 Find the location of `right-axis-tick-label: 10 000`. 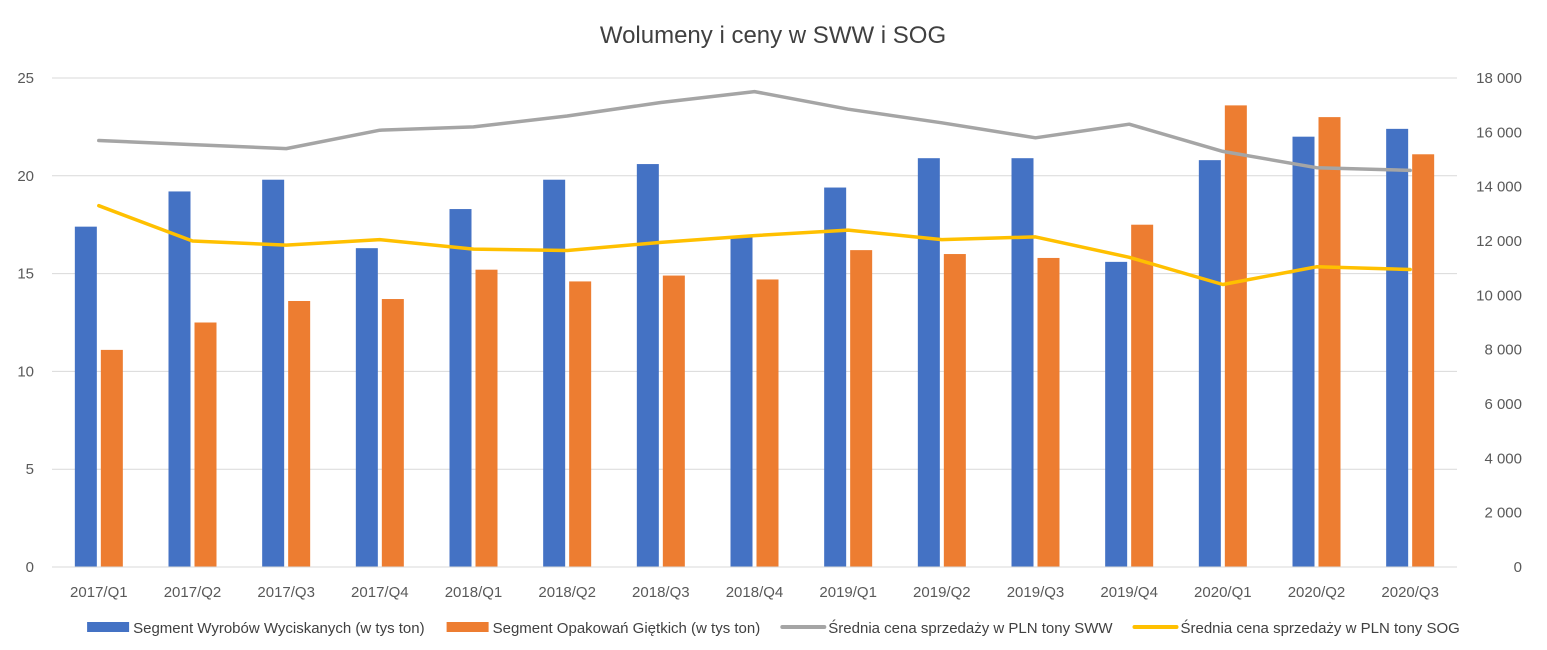

right-axis-tick-label: 10 000 is located at coordinates (1499, 295).